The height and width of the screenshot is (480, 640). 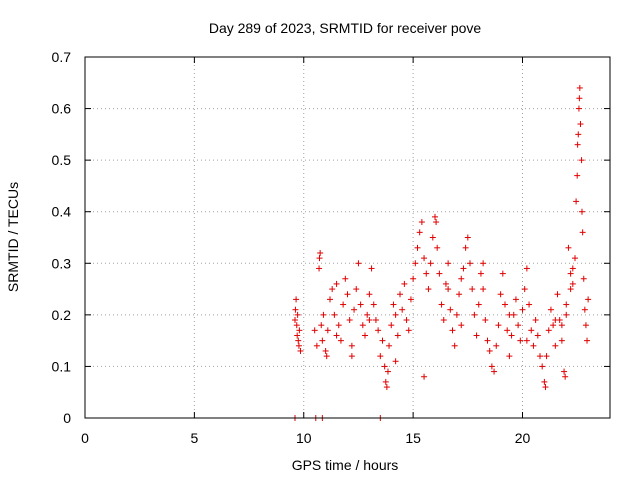 I want to click on x-tick-labels: 0 5 10 15 20, so click(x=305, y=438).